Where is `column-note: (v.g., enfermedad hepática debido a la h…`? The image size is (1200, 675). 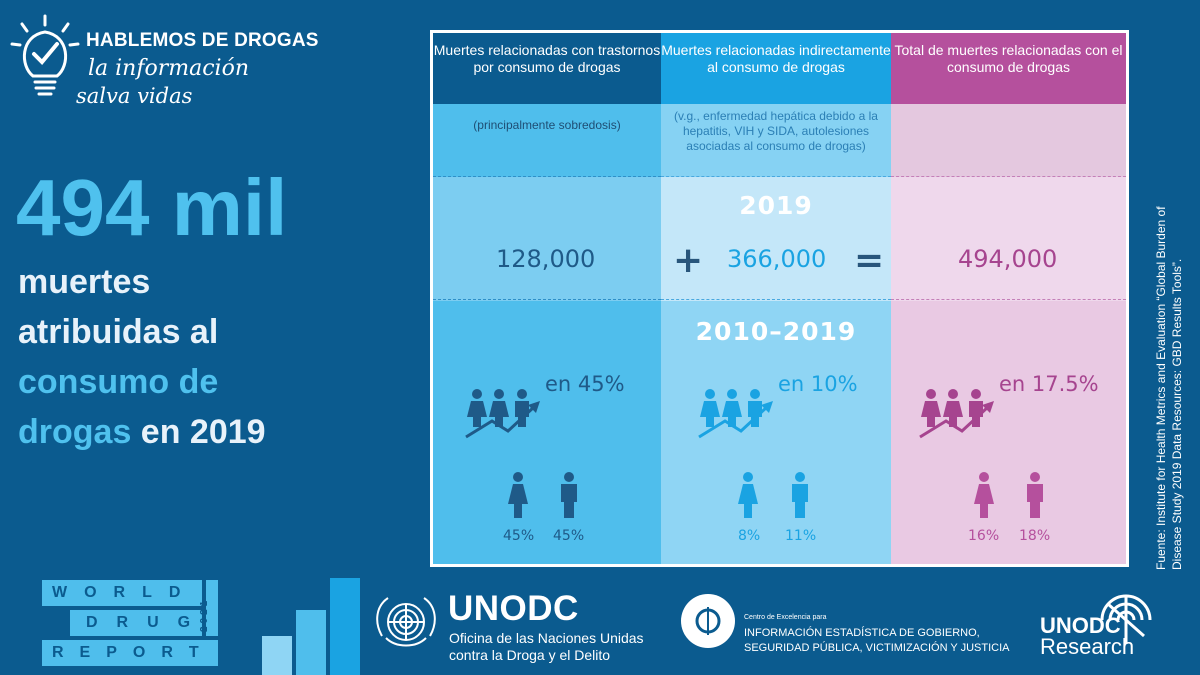
column-note: (v.g., enfermedad hepática debido a la h… is located at coordinates (776, 140).